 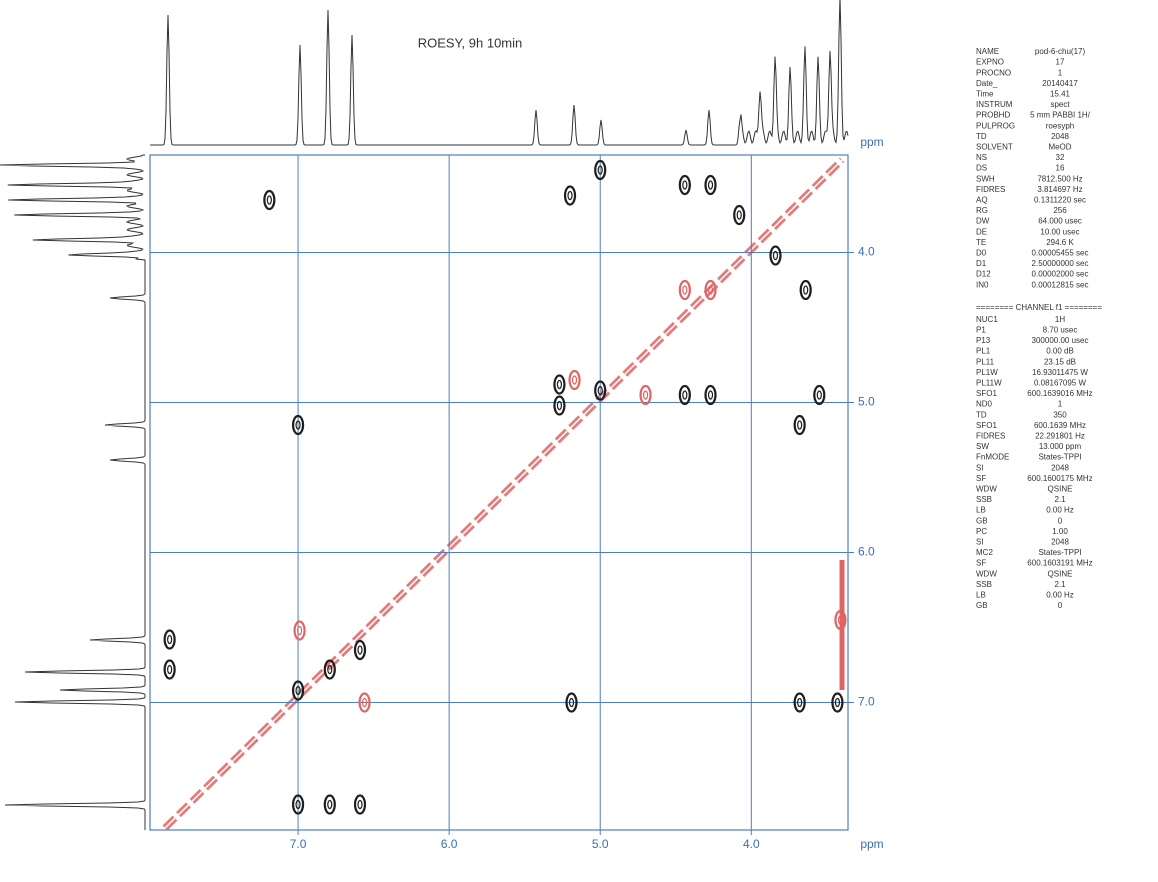 What do you see at coordinates (982, 446) in the screenshot?
I see `param-name: SW` at bounding box center [982, 446].